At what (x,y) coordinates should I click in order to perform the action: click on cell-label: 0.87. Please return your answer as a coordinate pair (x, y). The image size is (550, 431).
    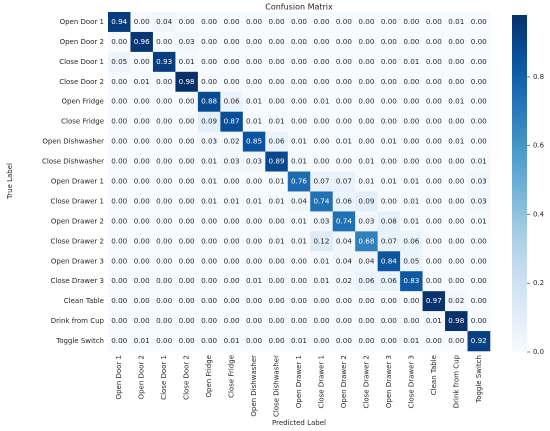
    Looking at the image, I should click on (232, 121).